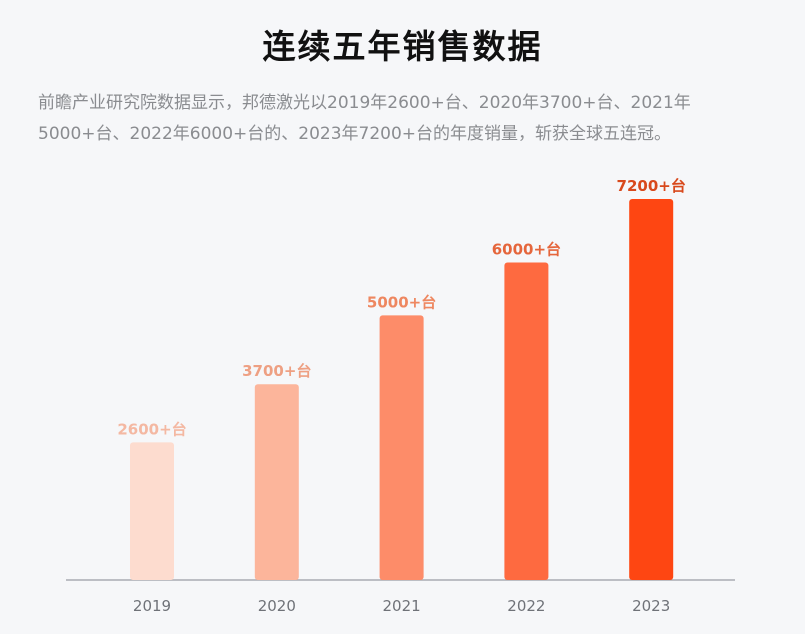  I want to click on bar-2023, so click(651, 389).